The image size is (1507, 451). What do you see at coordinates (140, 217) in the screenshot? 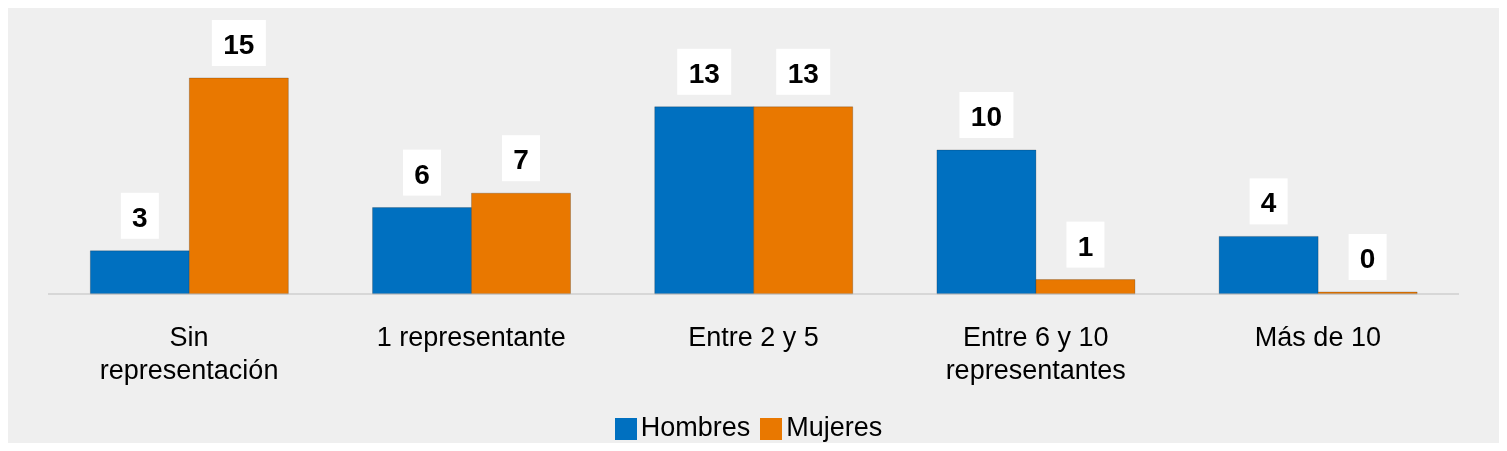
I see `data-label: 3` at bounding box center [140, 217].